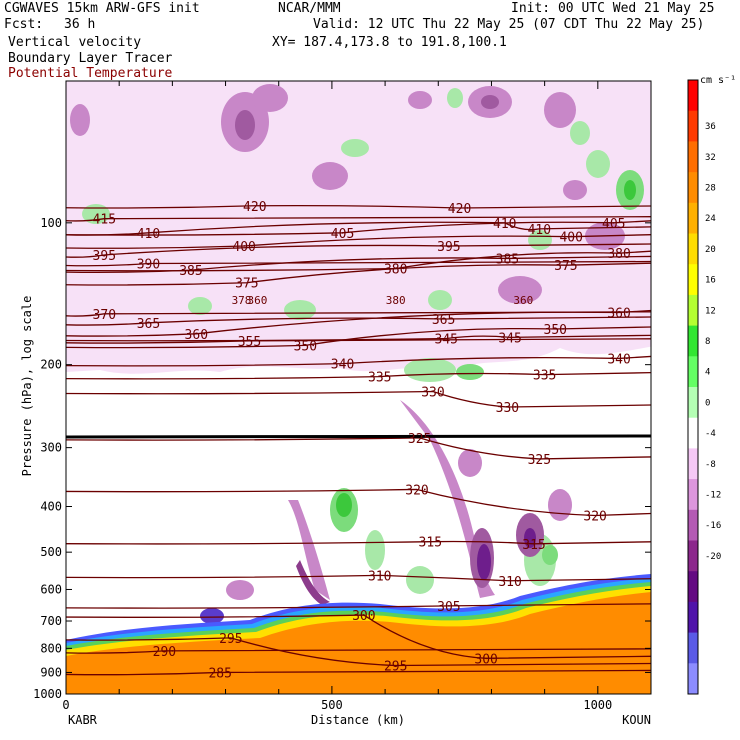  What do you see at coordinates (707, 342) in the screenshot?
I see `colorbar-level-label: 8` at bounding box center [707, 342].